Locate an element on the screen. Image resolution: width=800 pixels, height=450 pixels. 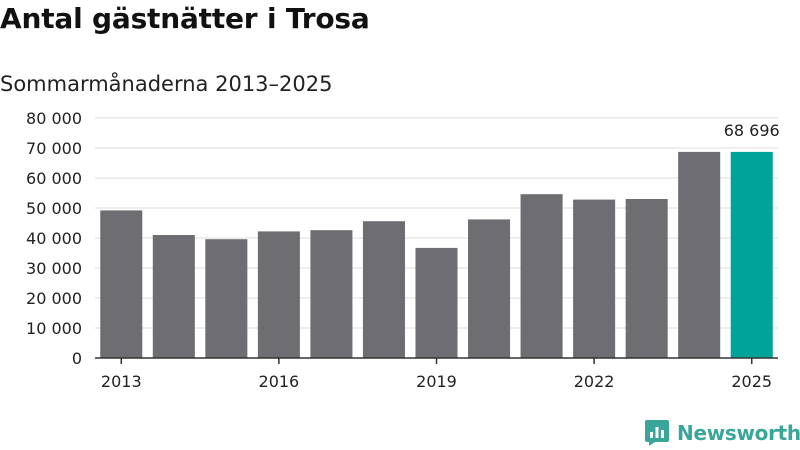
x-tick-label: 2016 is located at coordinates (279, 381).